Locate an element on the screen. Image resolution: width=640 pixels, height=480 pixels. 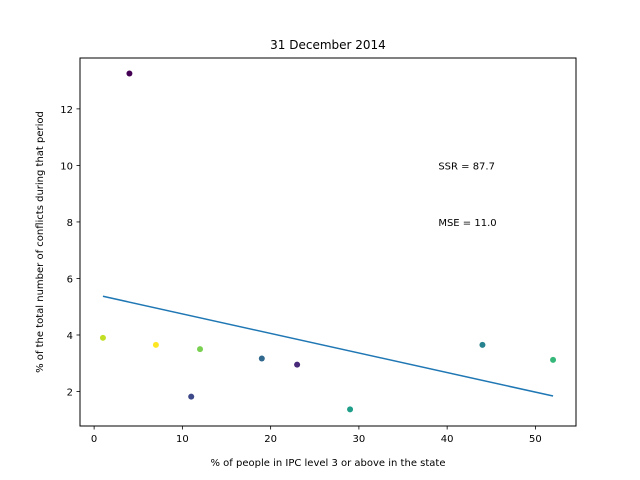
annotation-text: SSR = 87.7 is located at coordinates (466, 166).